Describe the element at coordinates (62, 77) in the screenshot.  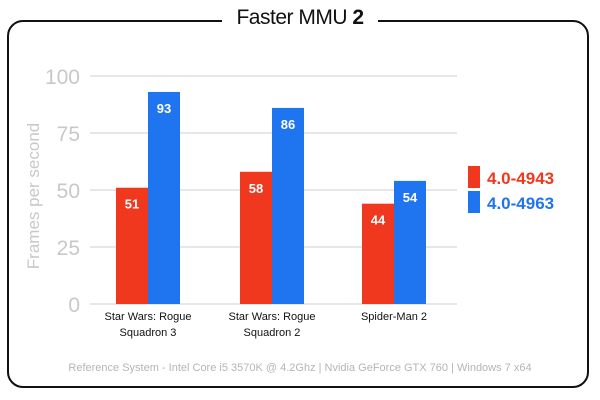
I see `y-tick-label: 100` at that location.